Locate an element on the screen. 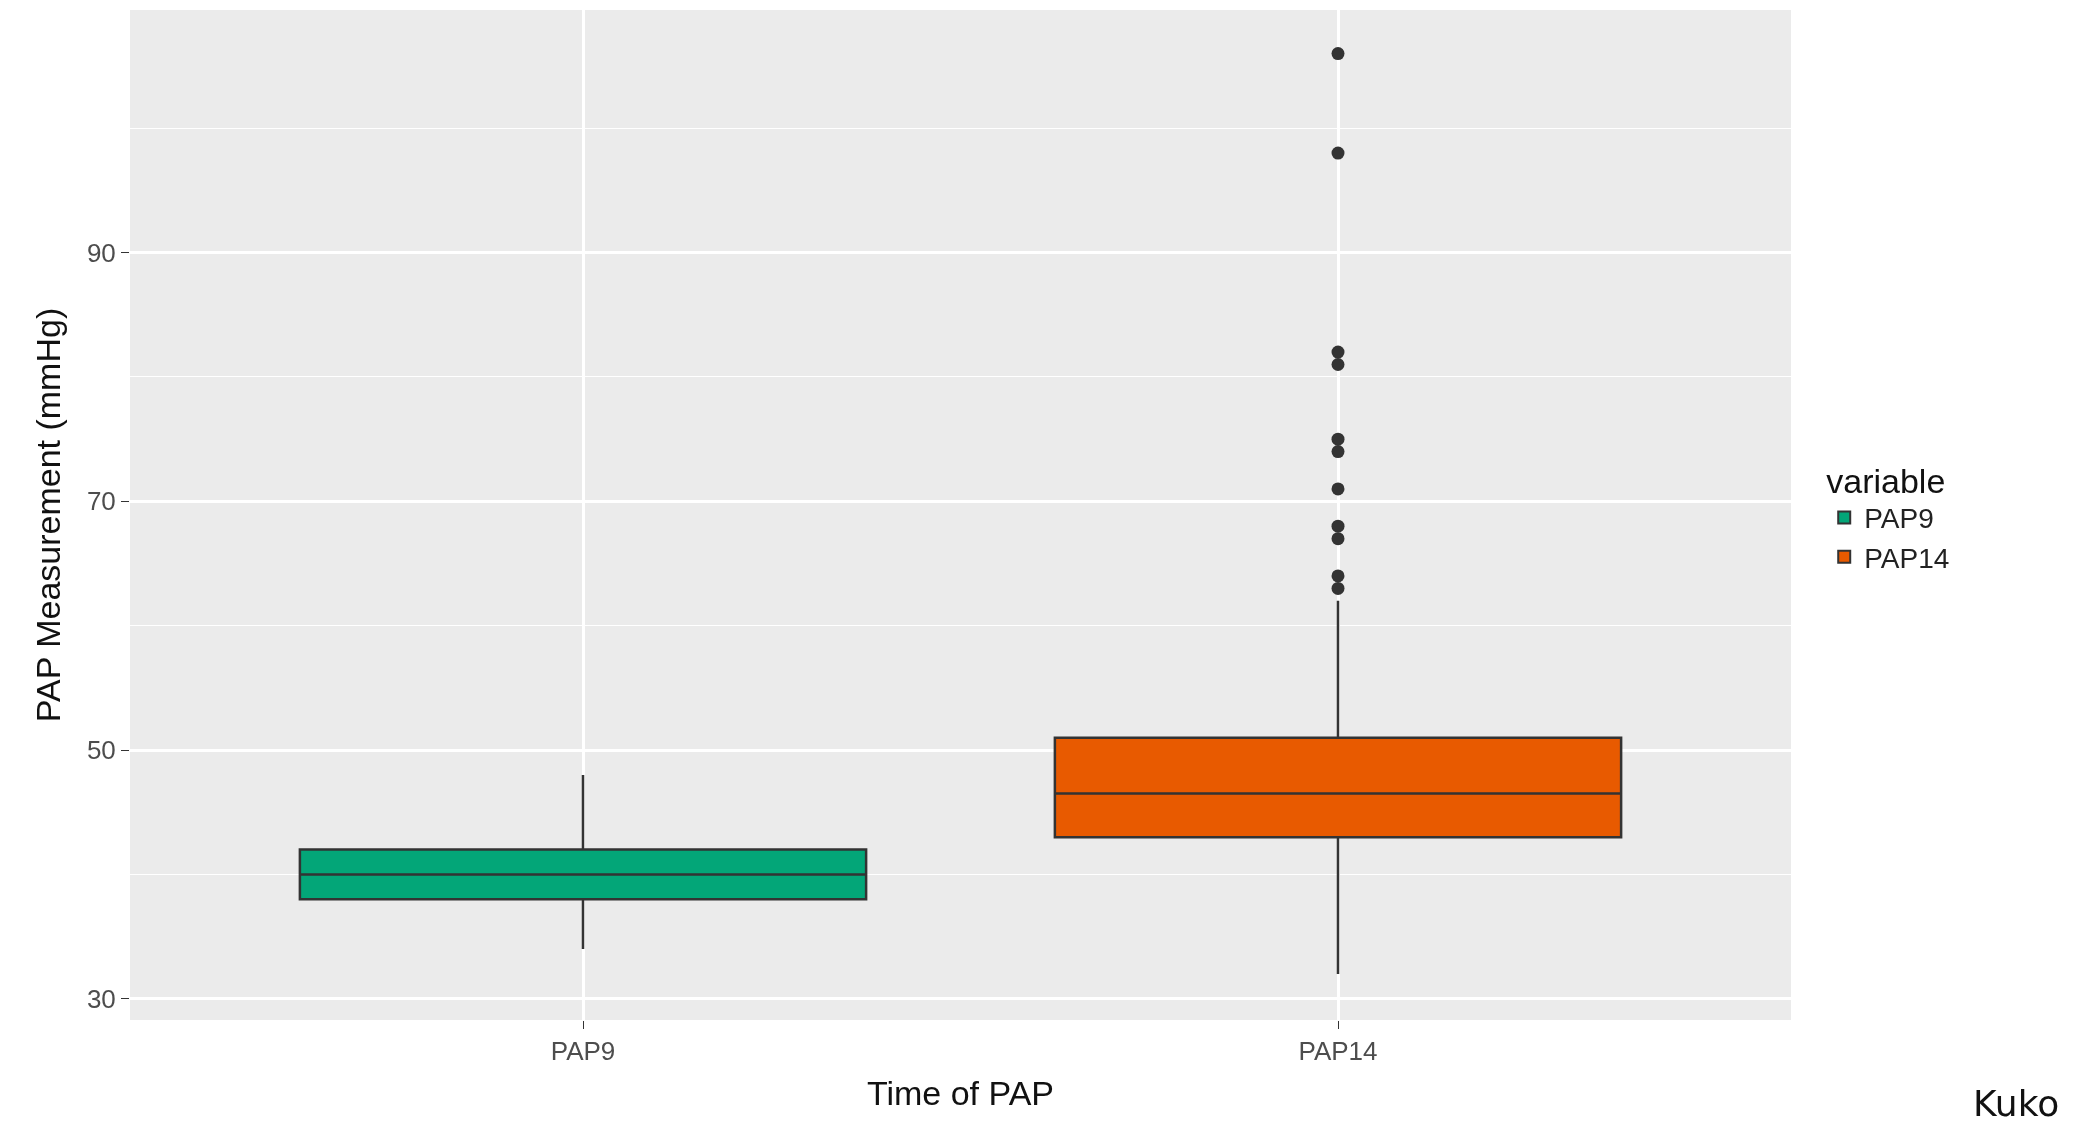  text: Kuko is located at coordinates (2016, 1103).